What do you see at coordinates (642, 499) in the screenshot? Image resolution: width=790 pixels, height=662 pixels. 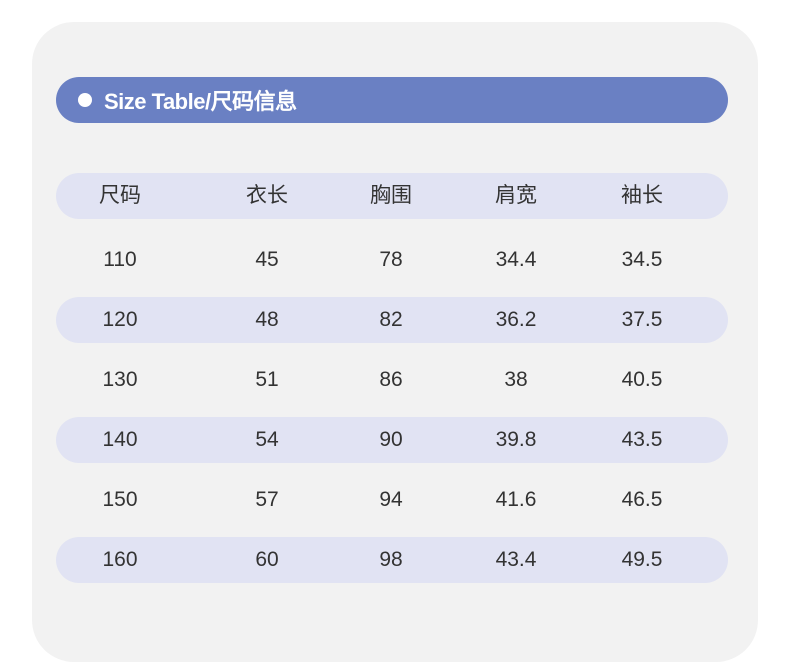 I see `table-cell: 46.5` at bounding box center [642, 499].